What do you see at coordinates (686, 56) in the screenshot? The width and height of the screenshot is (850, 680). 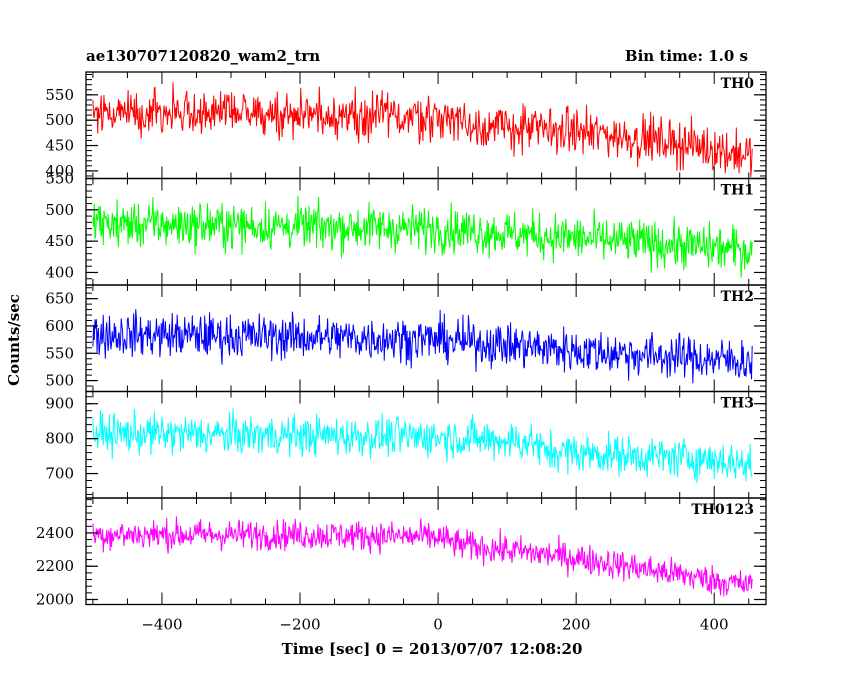 I see `bin-time-label: Bin time: 1.0 s` at bounding box center [686, 56].